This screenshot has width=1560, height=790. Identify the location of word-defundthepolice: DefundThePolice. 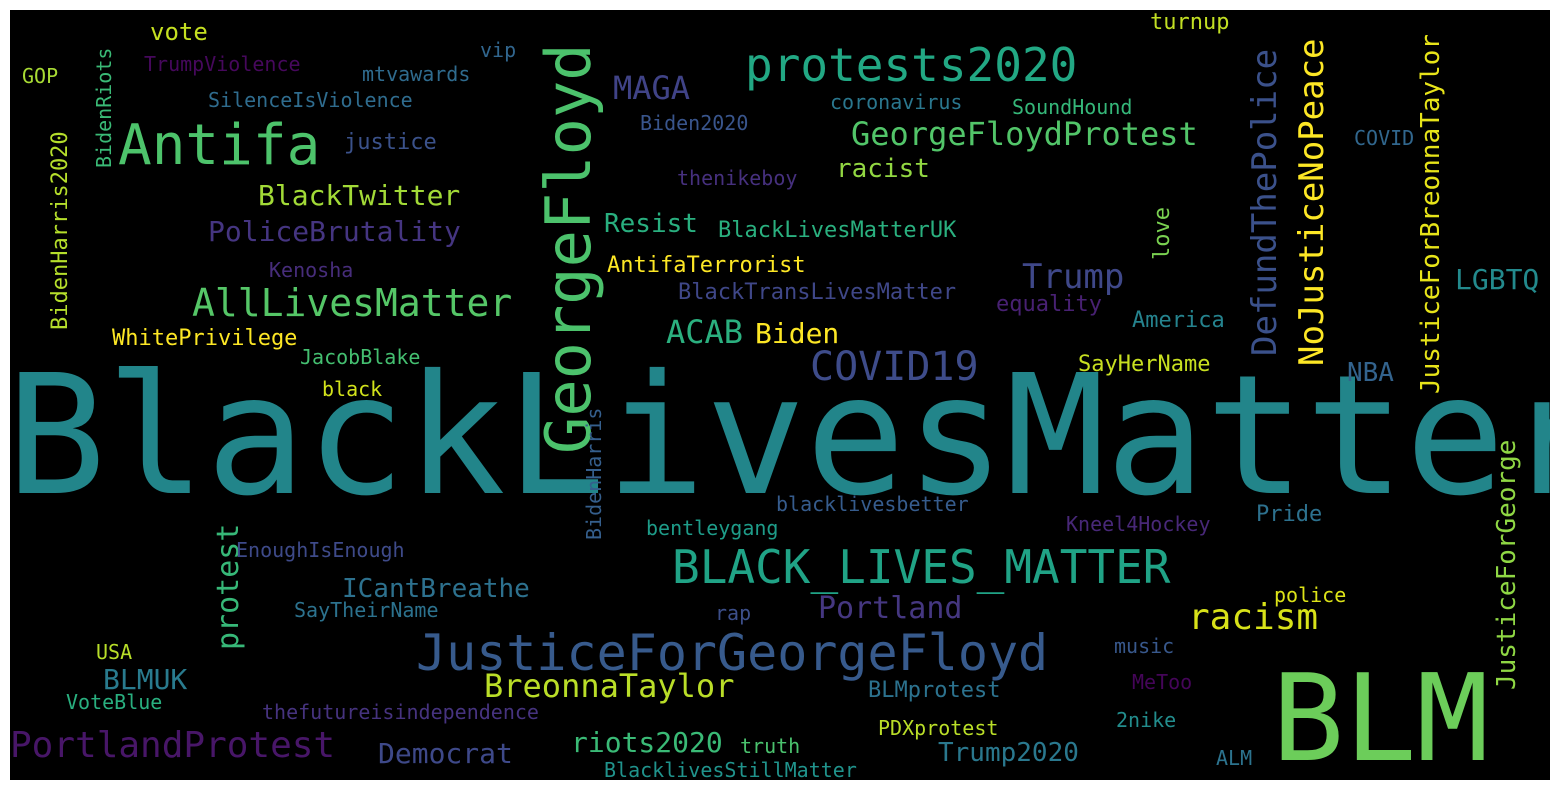
(1265, 202).